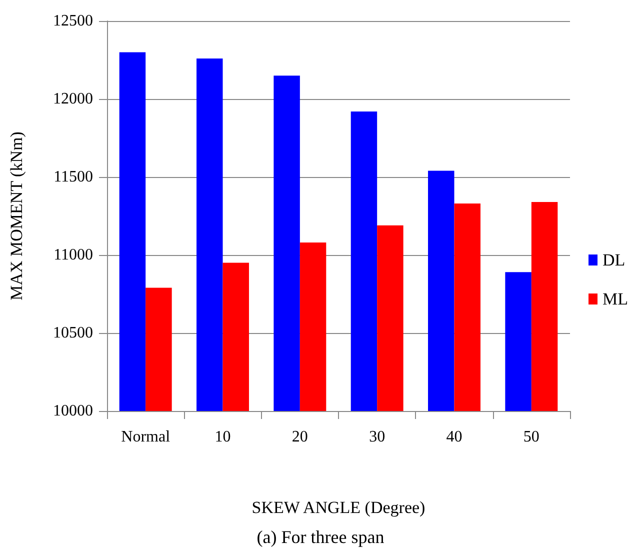  Describe the element at coordinates (73, 177) in the screenshot. I see `y-tick-label: 11500` at that location.